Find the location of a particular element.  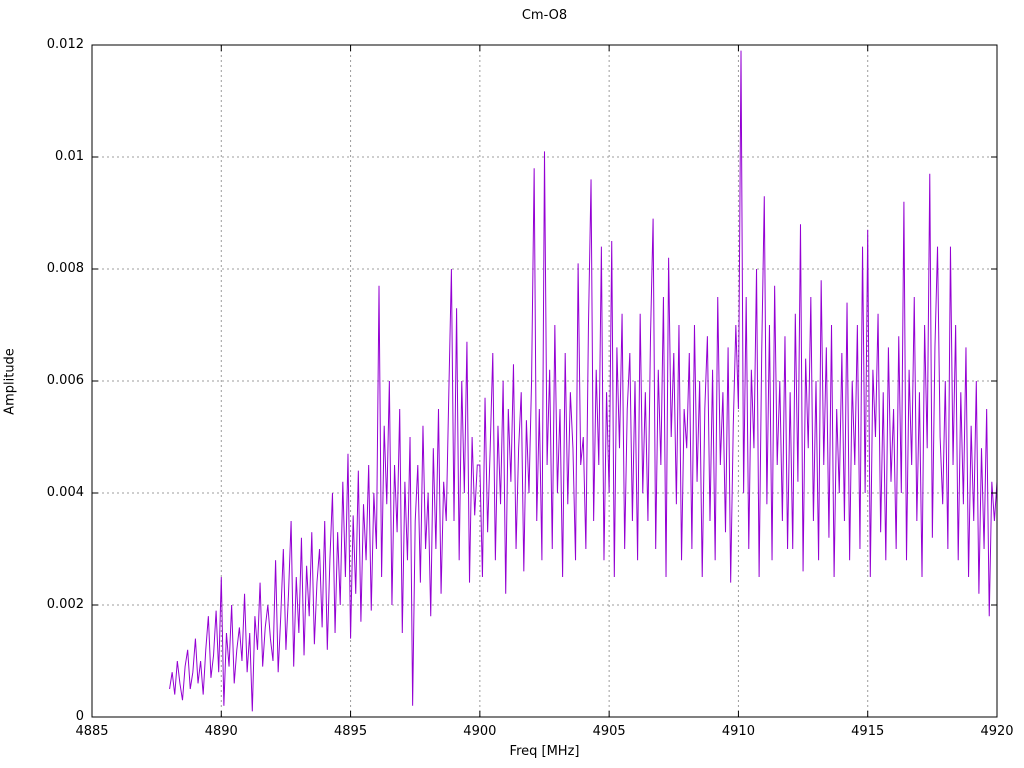

x-tick-label: 4905 is located at coordinates (609, 731).